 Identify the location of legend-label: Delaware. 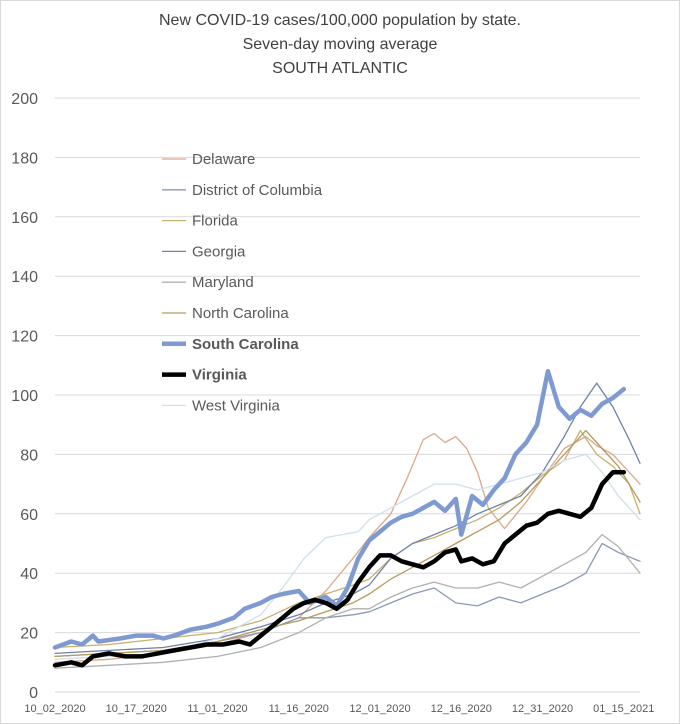
(223, 159).